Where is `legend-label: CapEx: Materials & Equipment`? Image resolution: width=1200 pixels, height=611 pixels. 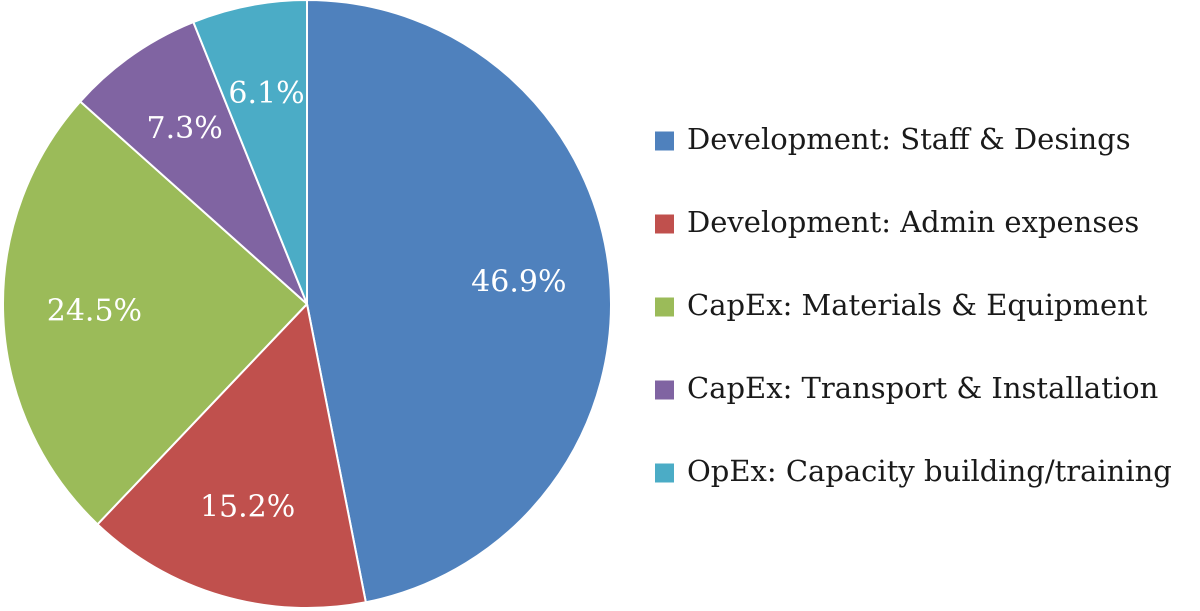 legend-label: CapEx: Materials & Equipment is located at coordinates (917, 305).